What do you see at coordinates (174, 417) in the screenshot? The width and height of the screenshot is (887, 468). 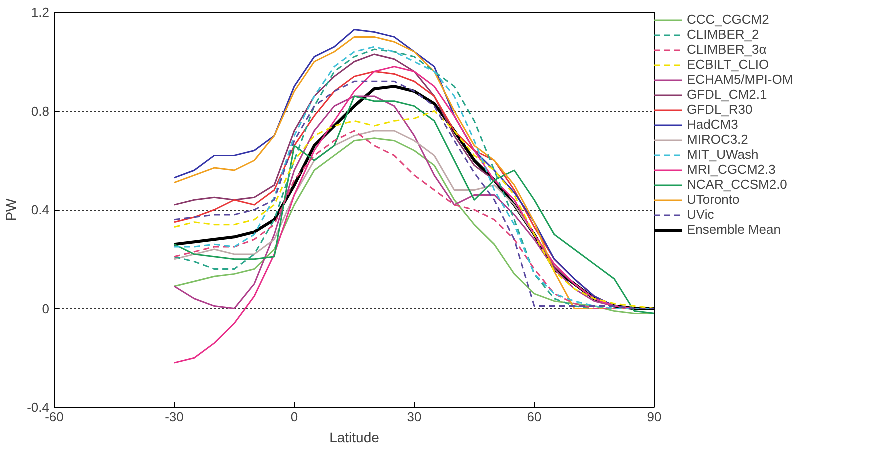 I see `x-tick-label: -30` at bounding box center [174, 417].